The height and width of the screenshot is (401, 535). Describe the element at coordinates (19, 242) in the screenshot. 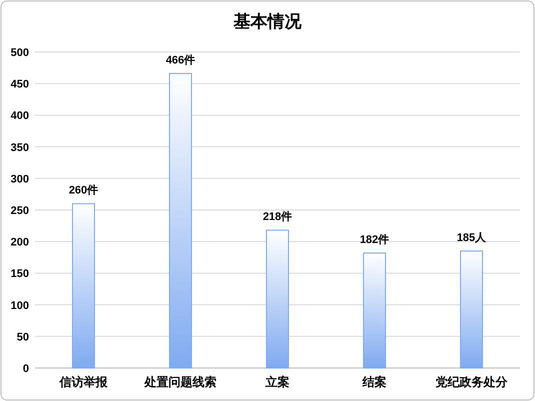

I see `y-tick-label: 200` at that location.